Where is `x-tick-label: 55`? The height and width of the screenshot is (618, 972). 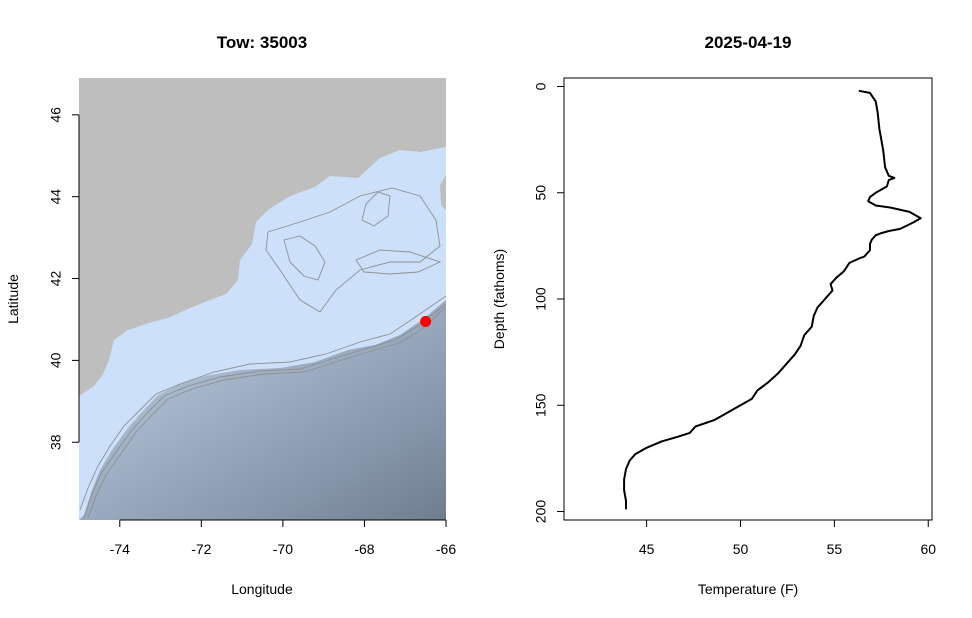 x-tick-label: 55 is located at coordinates (835, 549).